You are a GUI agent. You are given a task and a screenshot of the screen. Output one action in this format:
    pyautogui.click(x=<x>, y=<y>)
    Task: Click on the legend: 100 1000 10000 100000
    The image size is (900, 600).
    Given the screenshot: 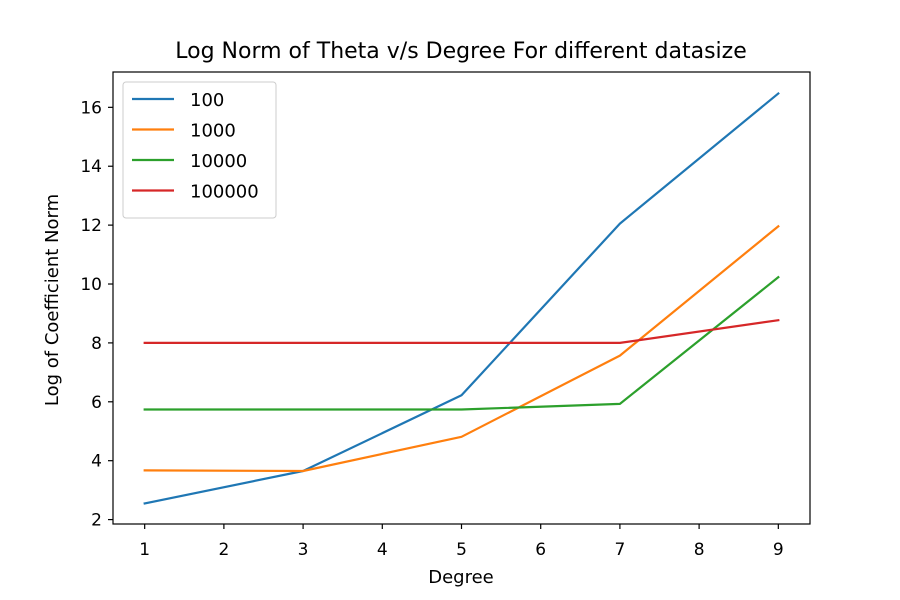 What is the action you would take?
    pyautogui.click(x=199, y=150)
    